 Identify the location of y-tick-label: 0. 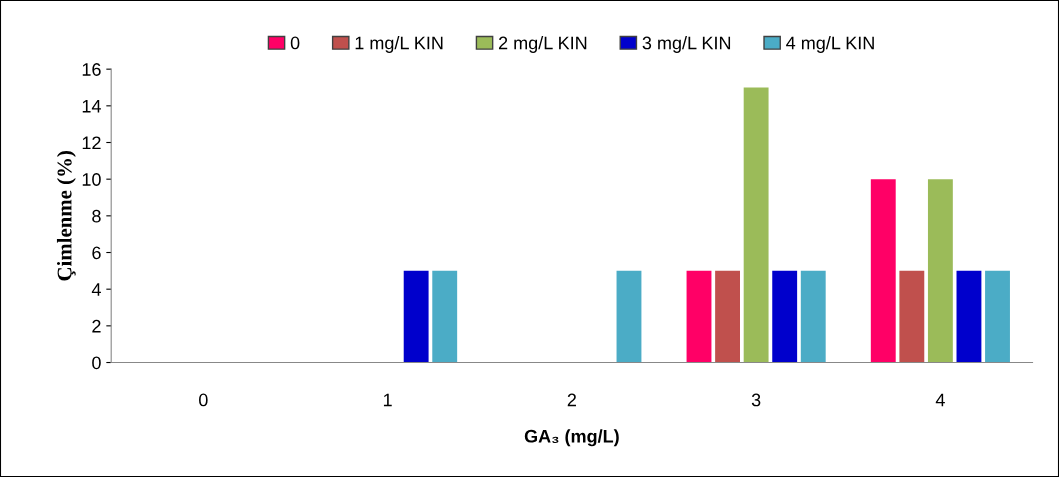
(96, 363).